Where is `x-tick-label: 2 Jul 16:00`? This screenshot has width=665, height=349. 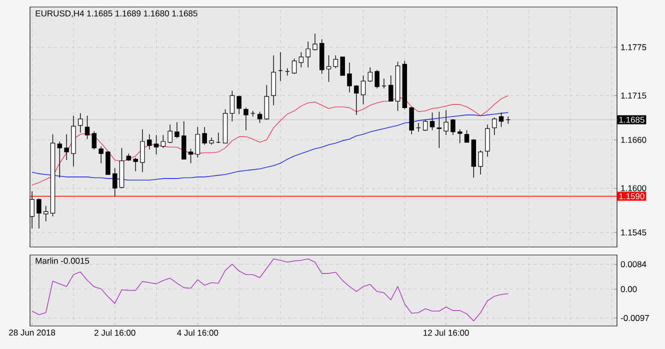
x-tick-label: 2 Jul 16:00 is located at coordinates (115, 333).